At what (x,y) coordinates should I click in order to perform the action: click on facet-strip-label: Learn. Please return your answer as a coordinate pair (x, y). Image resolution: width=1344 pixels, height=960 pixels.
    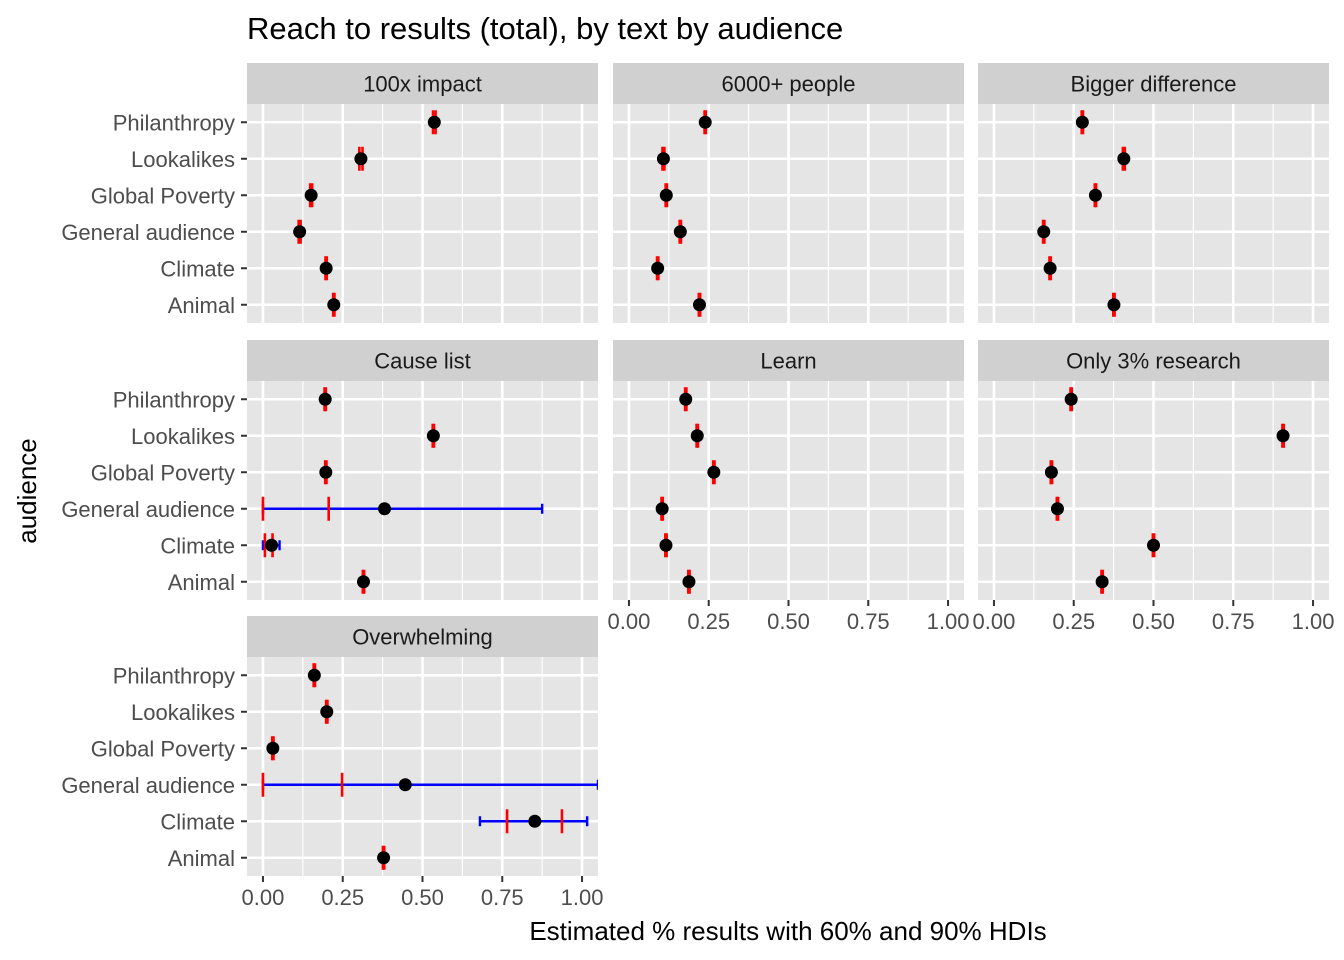
    Looking at the image, I should click on (788, 361).